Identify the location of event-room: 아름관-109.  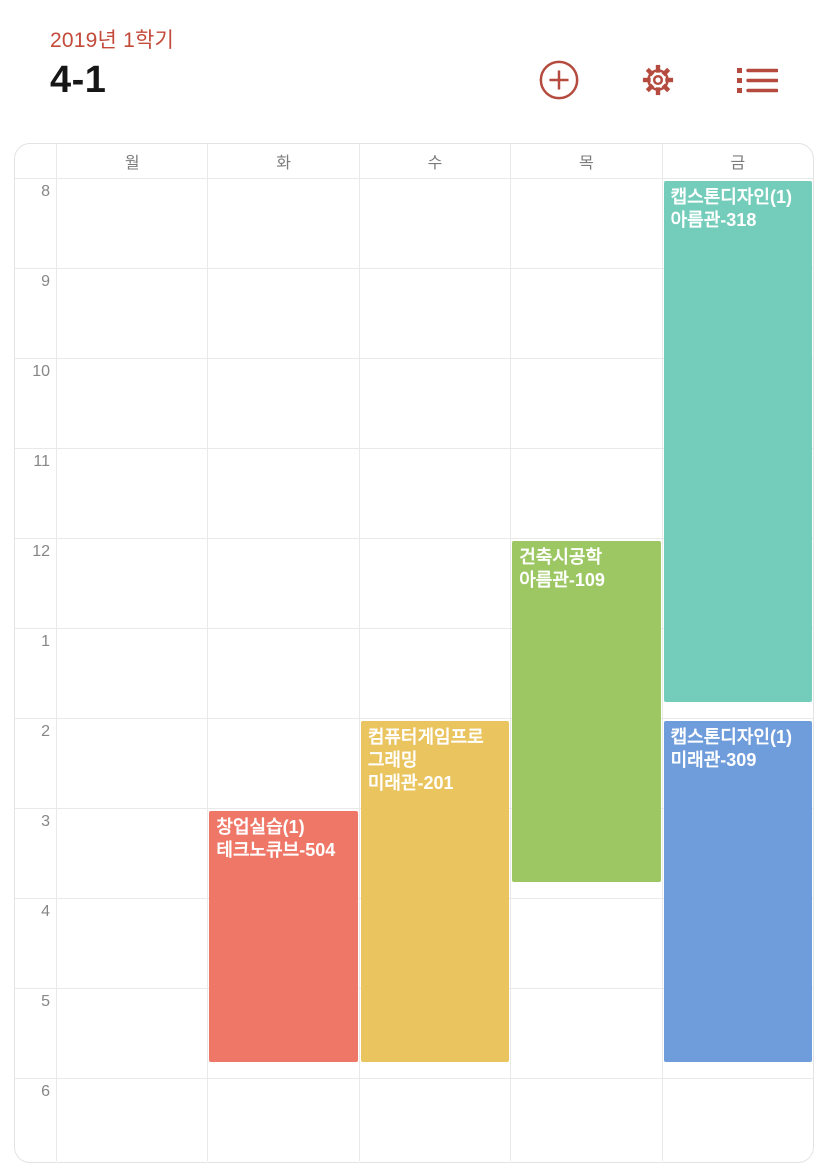
(562, 580).